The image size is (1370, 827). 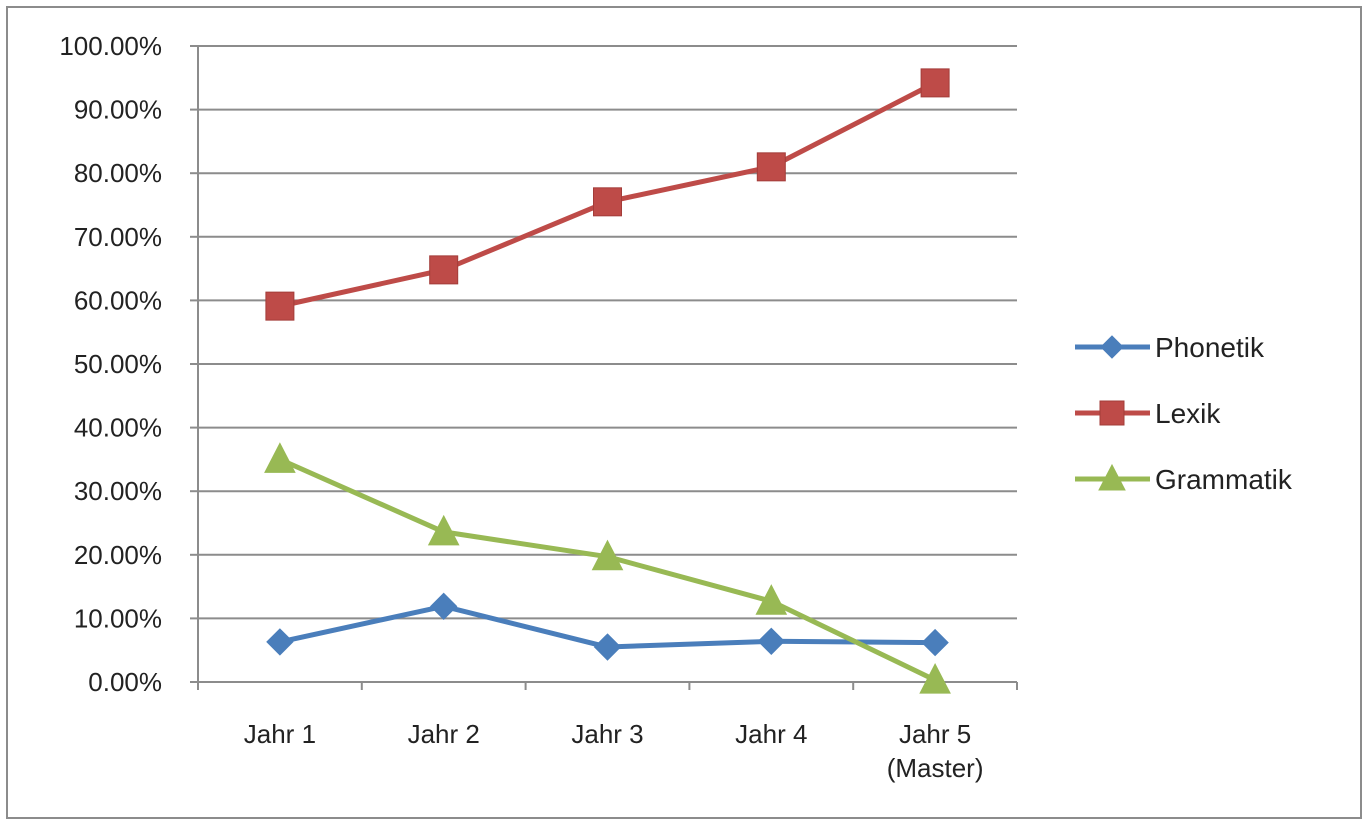 What do you see at coordinates (771, 734) in the screenshot?
I see `x-tick-label: Jahr 4` at bounding box center [771, 734].